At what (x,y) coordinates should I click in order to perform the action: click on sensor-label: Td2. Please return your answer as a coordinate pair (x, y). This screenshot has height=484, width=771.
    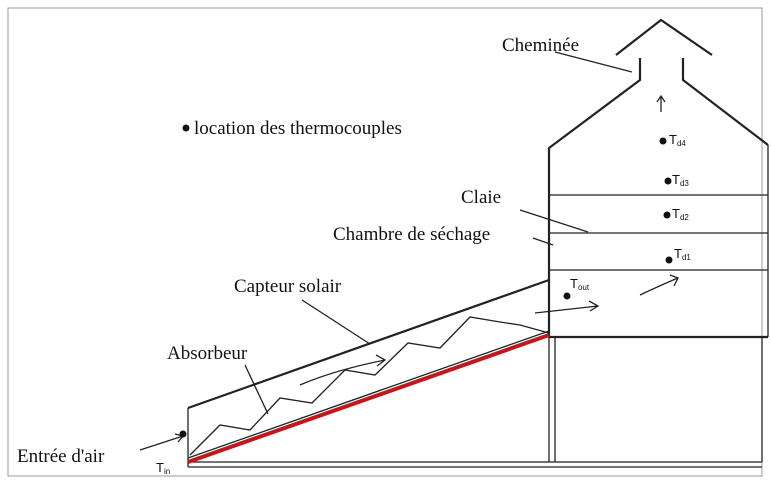
    Looking at the image, I should click on (680, 214).